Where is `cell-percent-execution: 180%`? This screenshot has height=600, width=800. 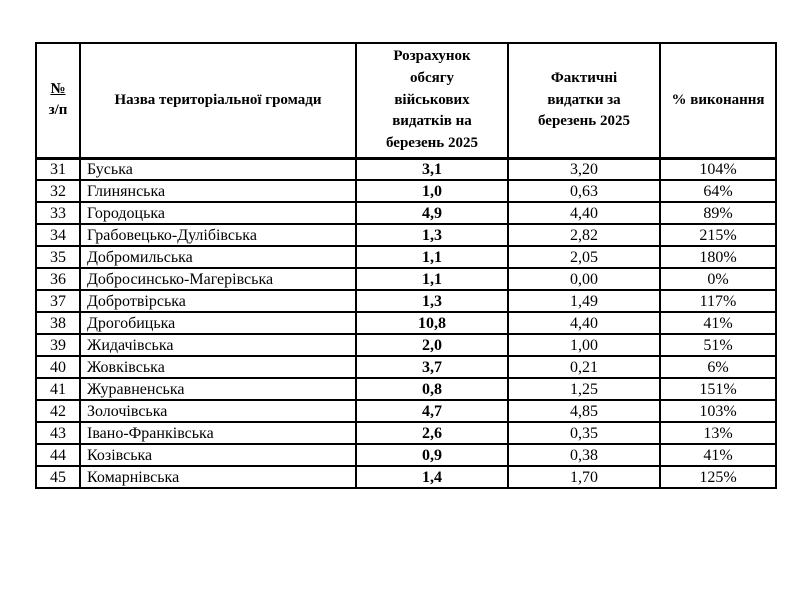 cell-percent-execution: 180% is located at coordinates (718, 257).